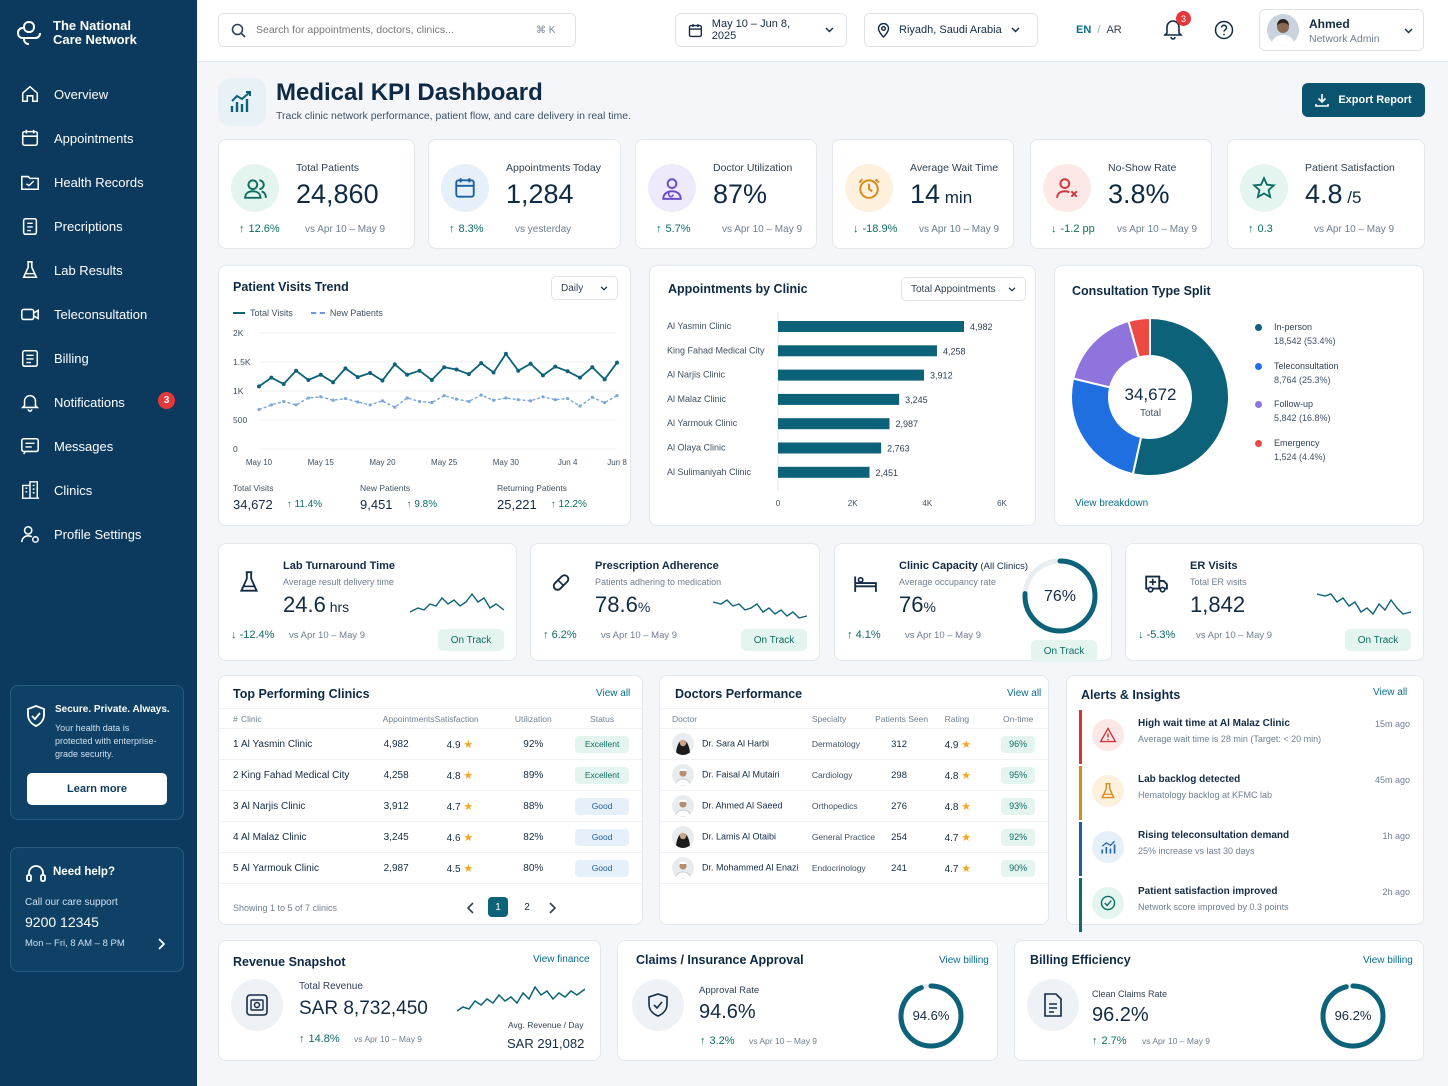  I want to click on doctors-view-all: View all, so click(1024, 693).